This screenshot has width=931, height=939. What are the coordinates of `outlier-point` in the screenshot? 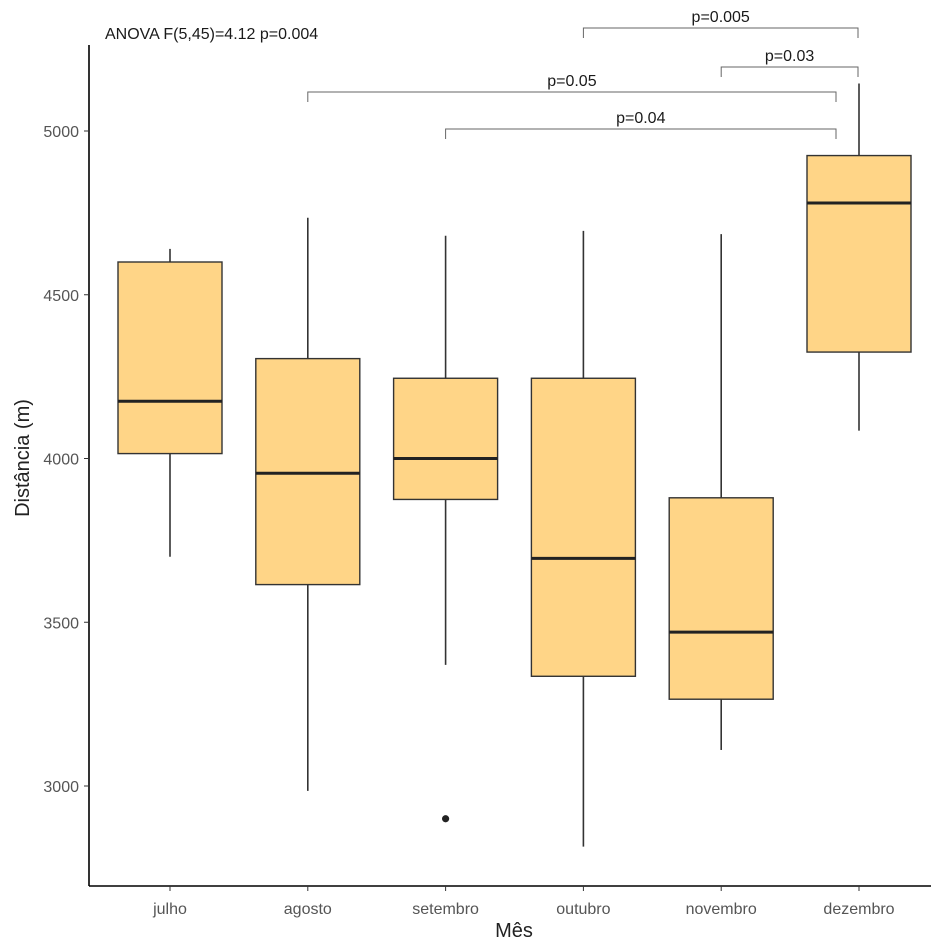 It's located at (446, 819).